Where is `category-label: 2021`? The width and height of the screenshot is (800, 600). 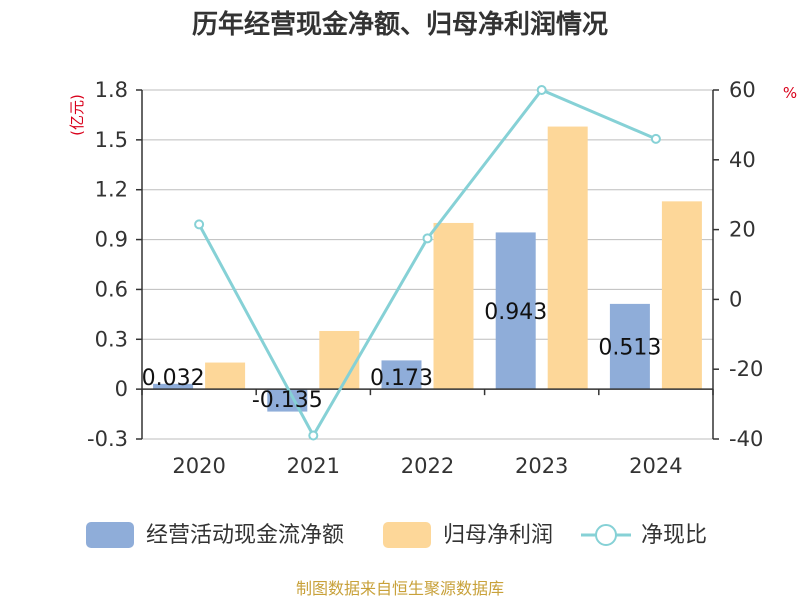 category-label: 2021 is located at coordinates (313, 466).